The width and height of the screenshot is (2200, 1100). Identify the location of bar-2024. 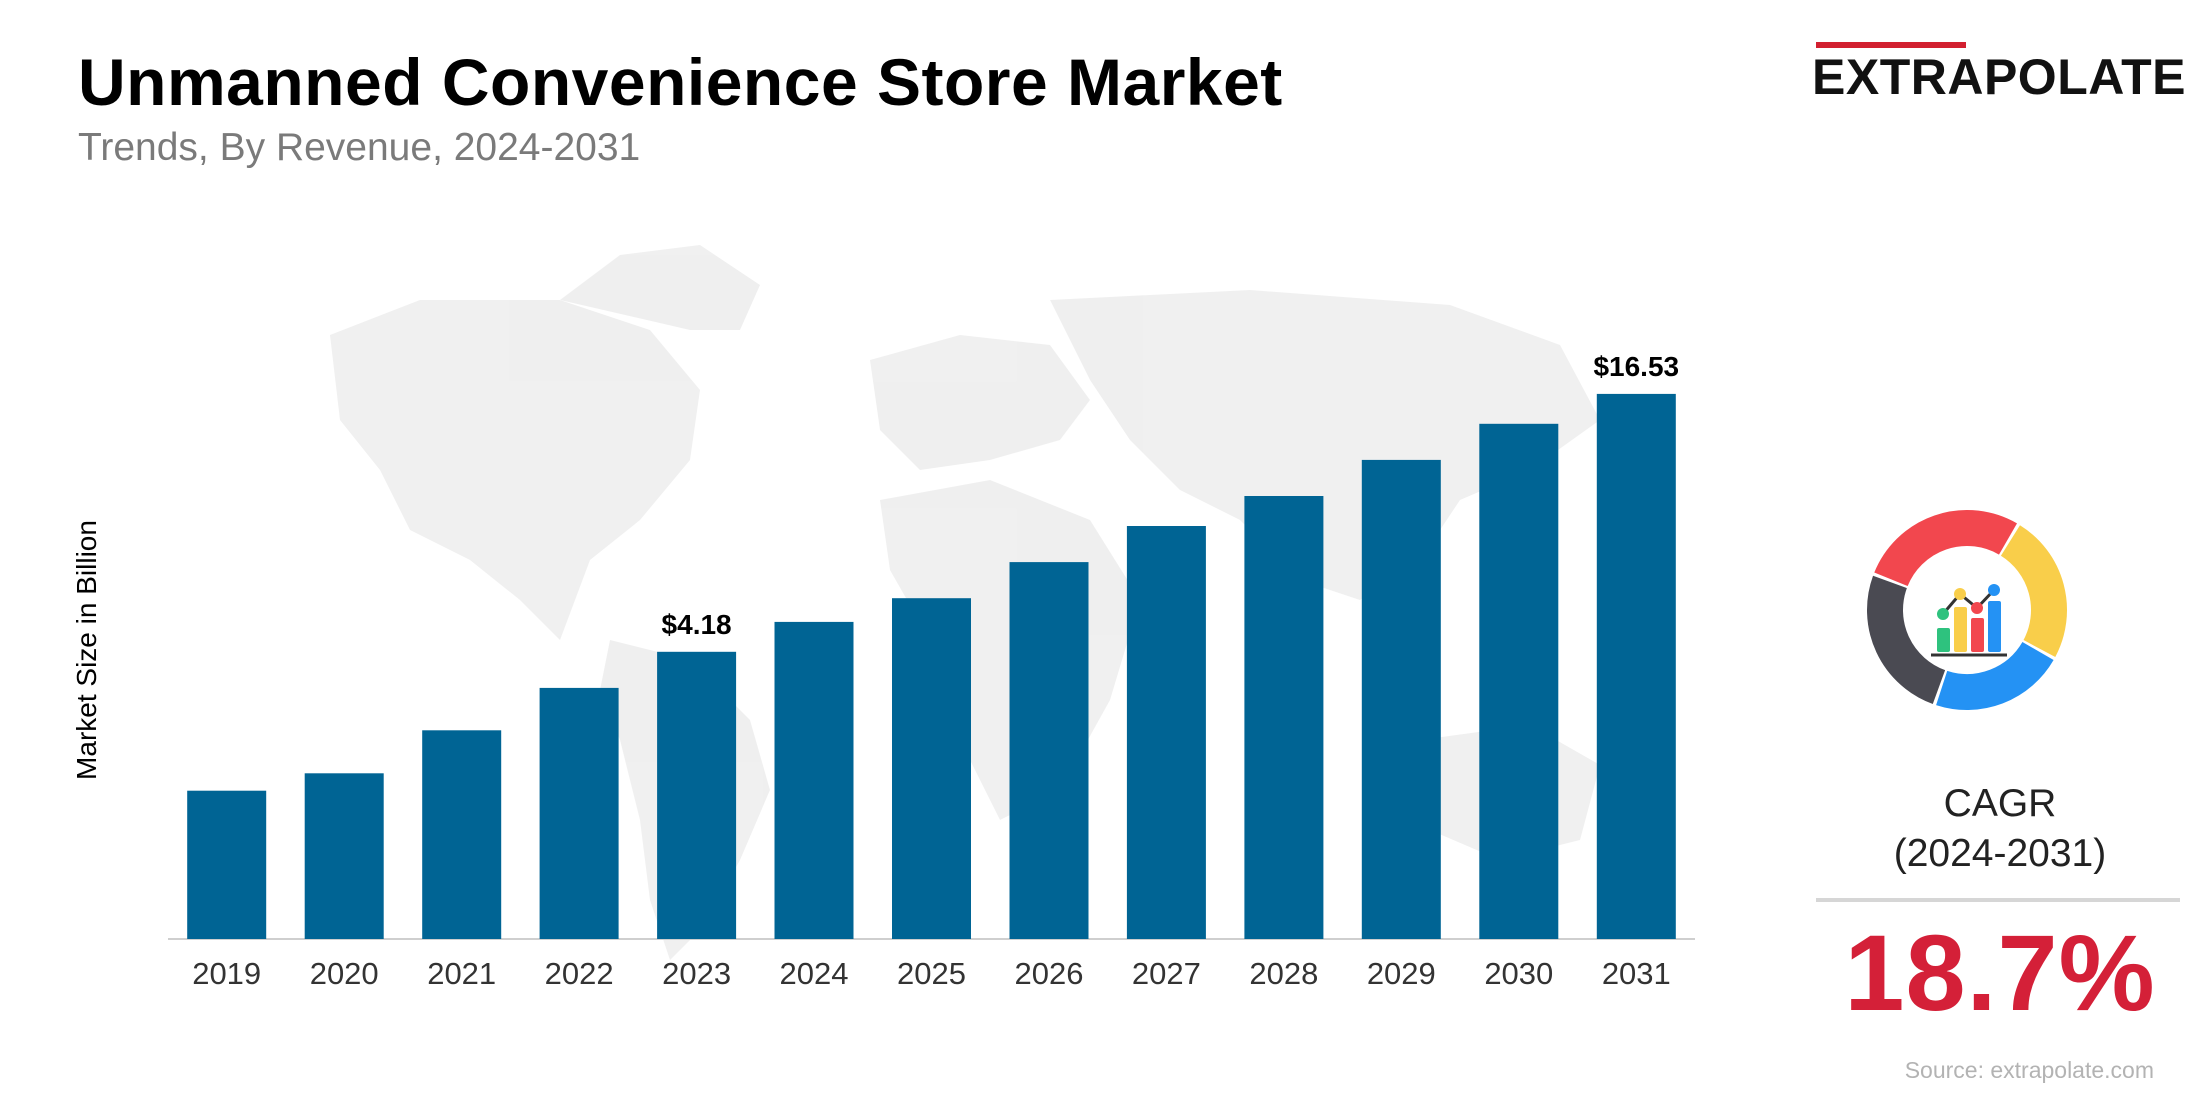
(814, 780).